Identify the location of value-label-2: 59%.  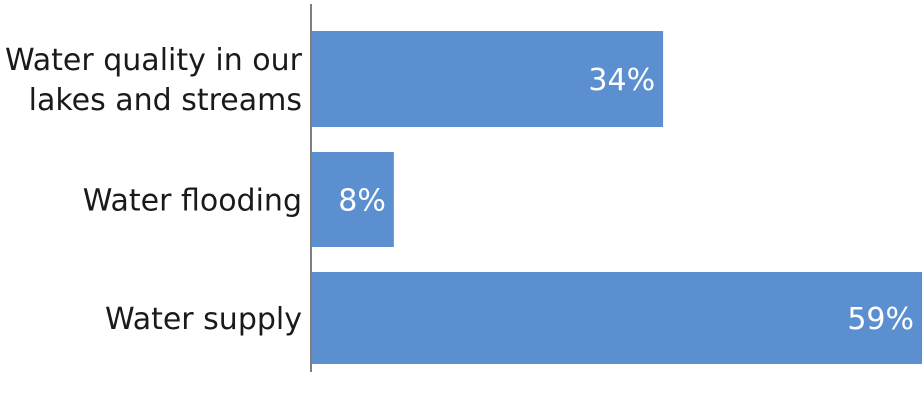
(880, 319).